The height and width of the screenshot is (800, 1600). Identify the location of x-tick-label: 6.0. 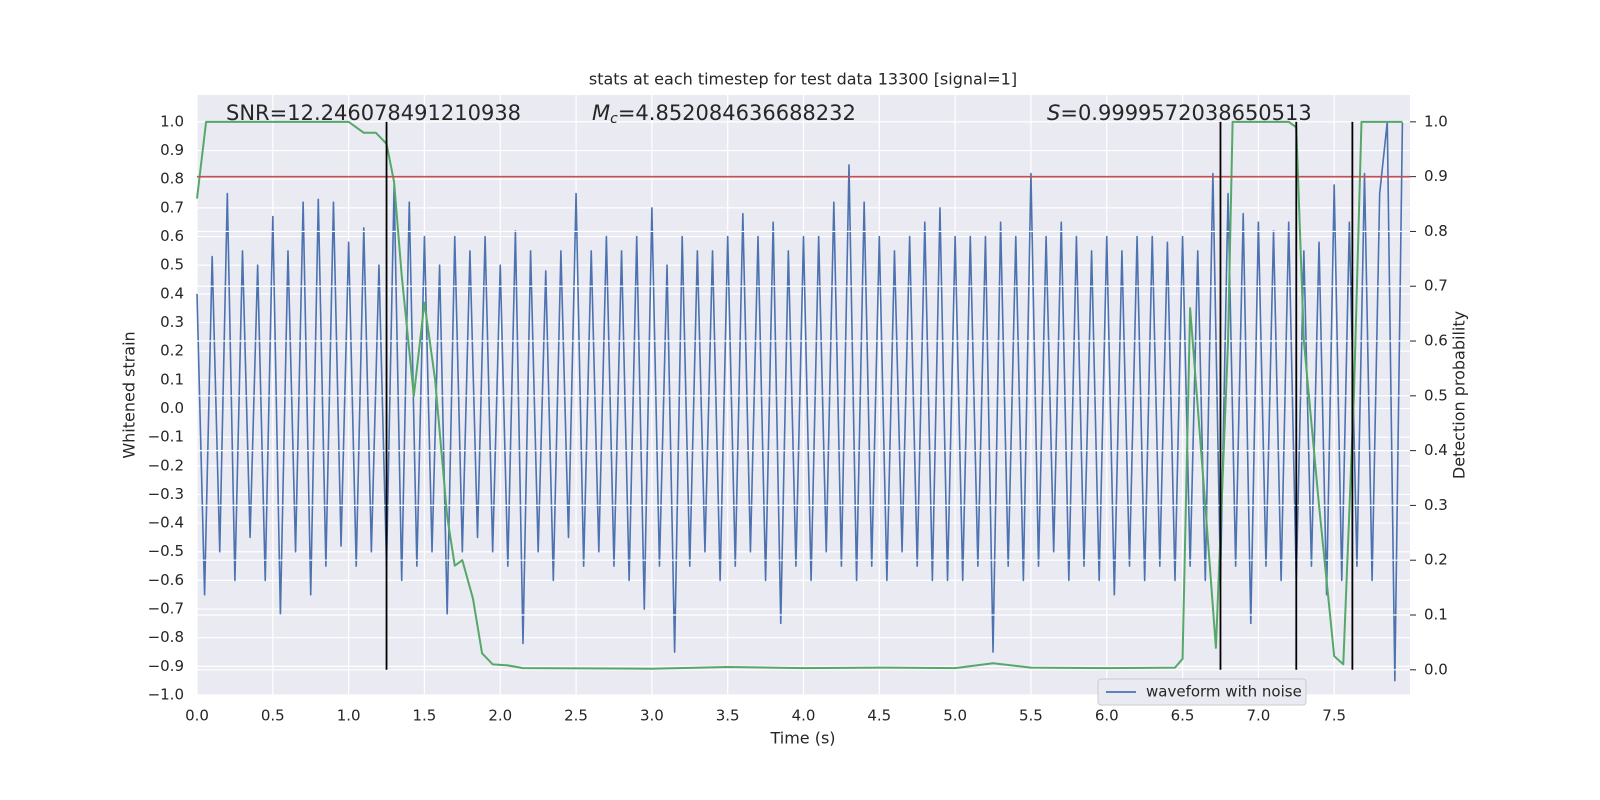
(1107, 716).